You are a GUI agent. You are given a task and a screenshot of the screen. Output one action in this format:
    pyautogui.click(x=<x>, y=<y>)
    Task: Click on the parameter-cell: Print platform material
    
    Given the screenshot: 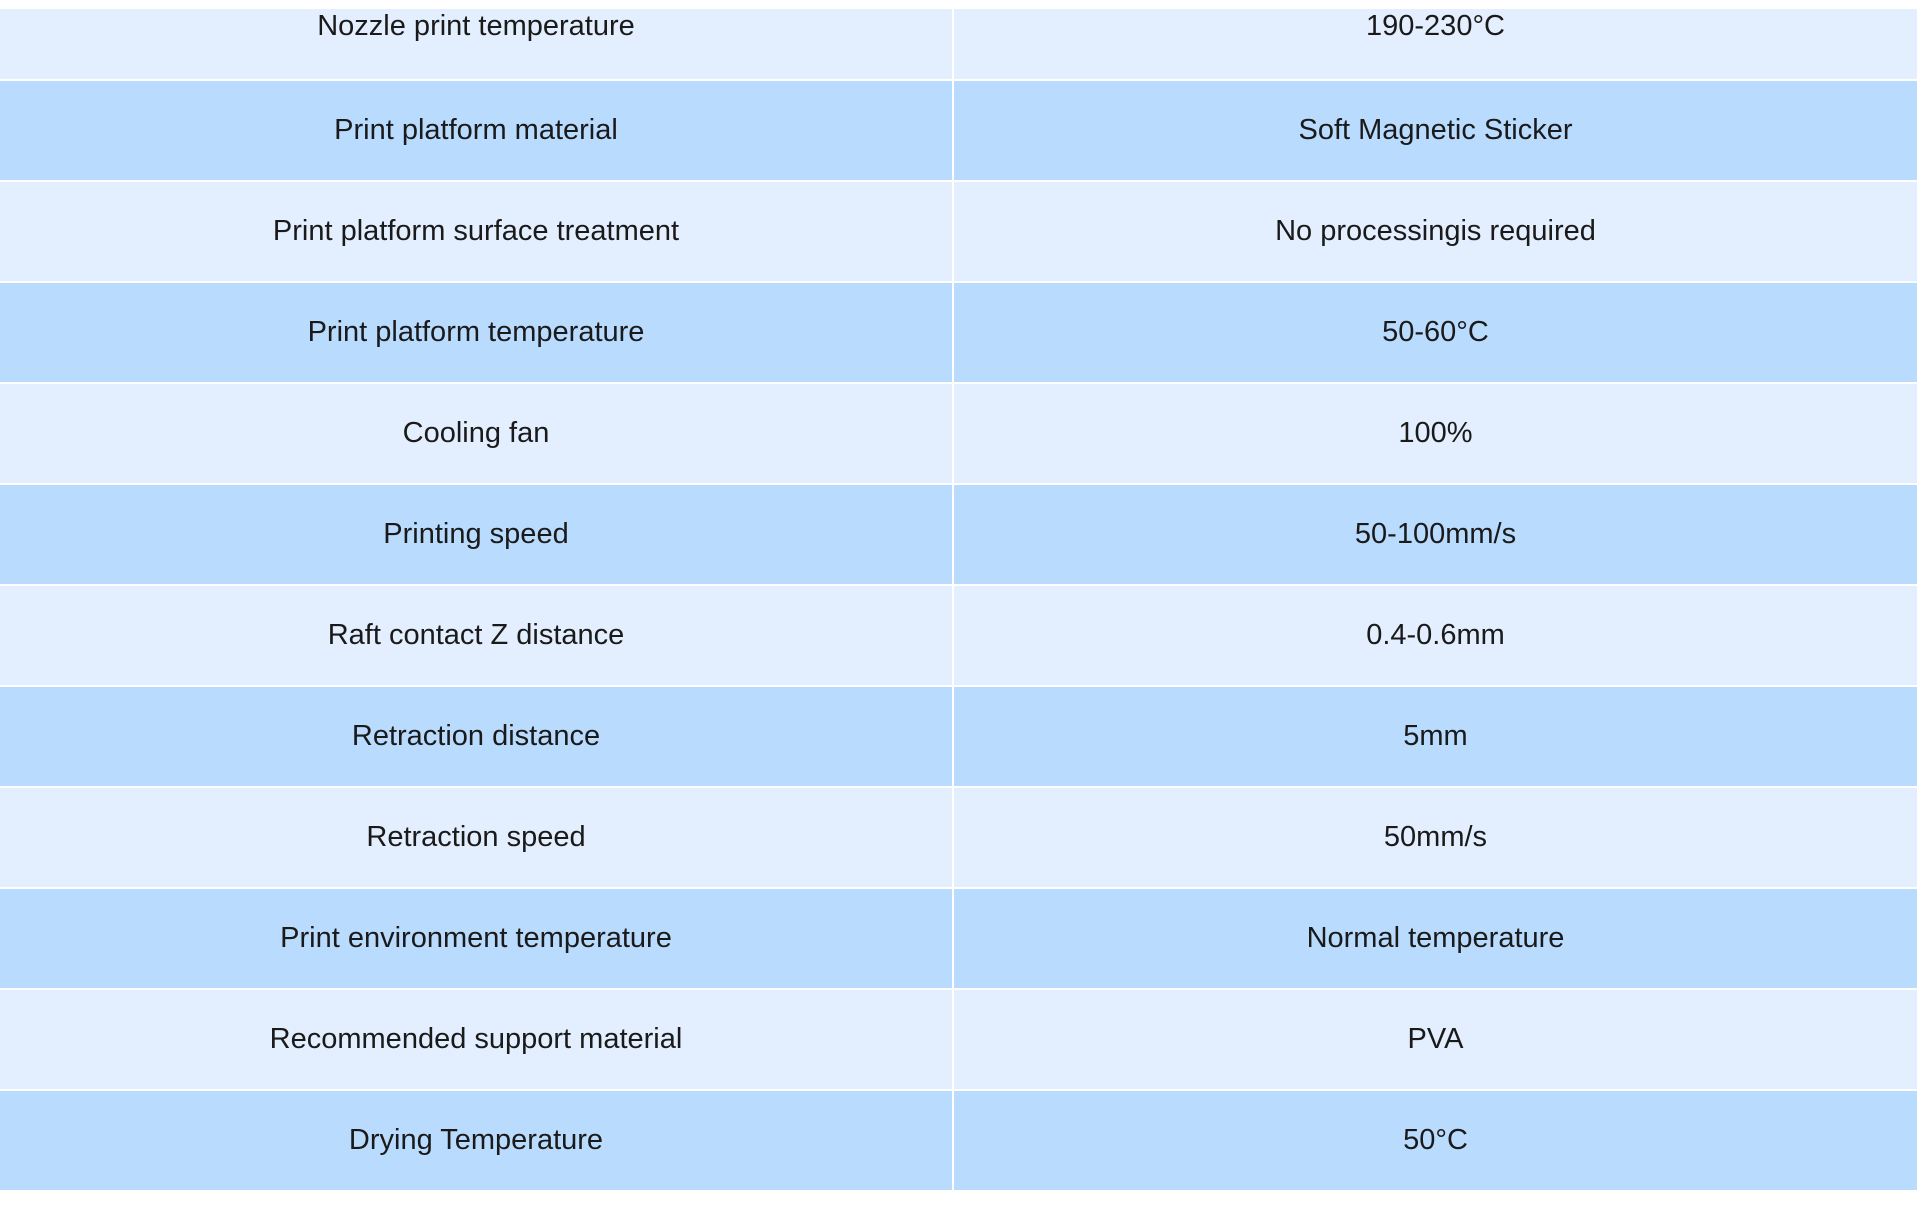 What is the action you would take?
    pyautogui.click(x=477, y=131)
    